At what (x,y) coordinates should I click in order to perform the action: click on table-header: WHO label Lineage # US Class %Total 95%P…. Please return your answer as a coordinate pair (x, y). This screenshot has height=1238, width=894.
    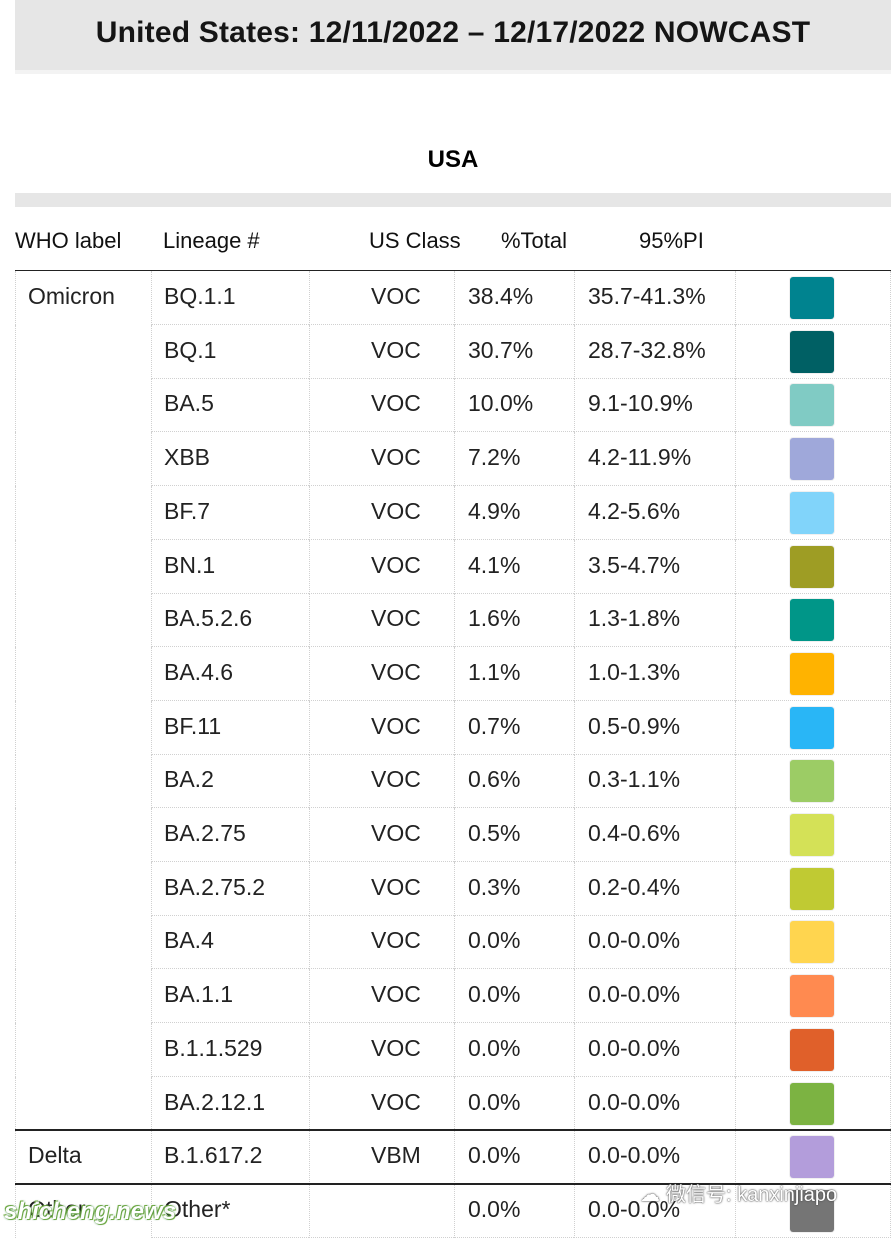
    Looking at the image, I should click on (447, 241).